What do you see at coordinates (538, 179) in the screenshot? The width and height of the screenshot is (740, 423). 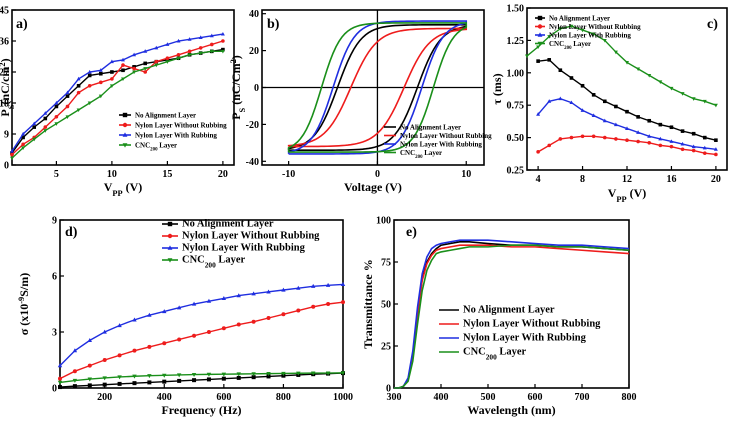 I see `x-tick-label: 4` at bounding box center [538, 179].